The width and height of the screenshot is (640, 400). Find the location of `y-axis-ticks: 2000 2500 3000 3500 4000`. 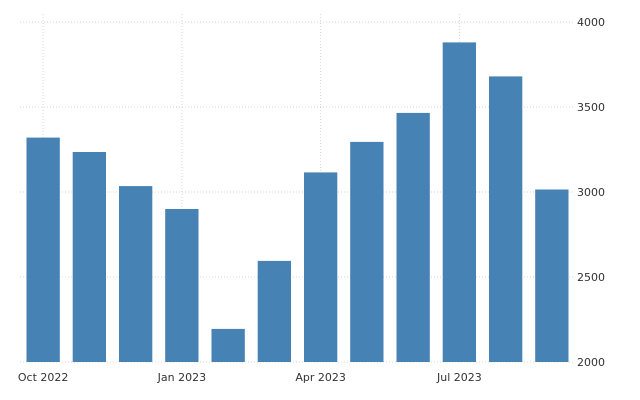

y-axis-ticks: 2000 2500 3000 3500 4000 is located at coordinates (591, 192).